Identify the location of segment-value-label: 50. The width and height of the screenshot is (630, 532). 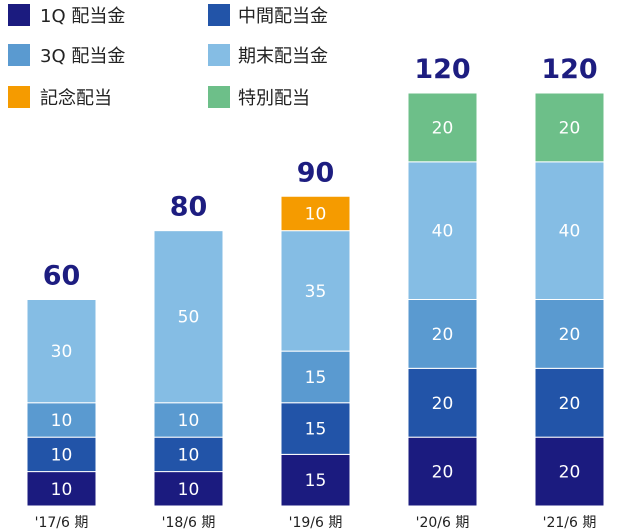
(189, 318).